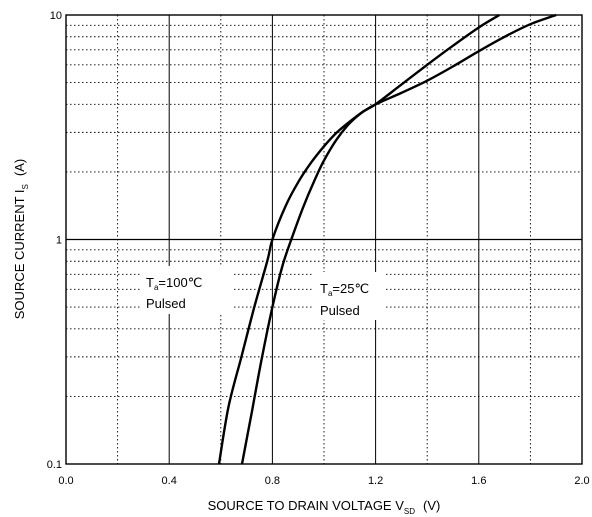  What do you see at coordinates (21, 239) in the screenshot?
I see `y-axis-title: SOURCE CURRENT IS(A)` at bounding box center [21, 239].